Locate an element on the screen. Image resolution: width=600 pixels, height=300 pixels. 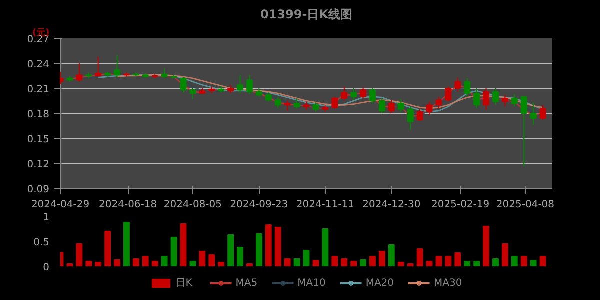
x-tick-label: 2024-06-18 is located at coordinates (128, 205).